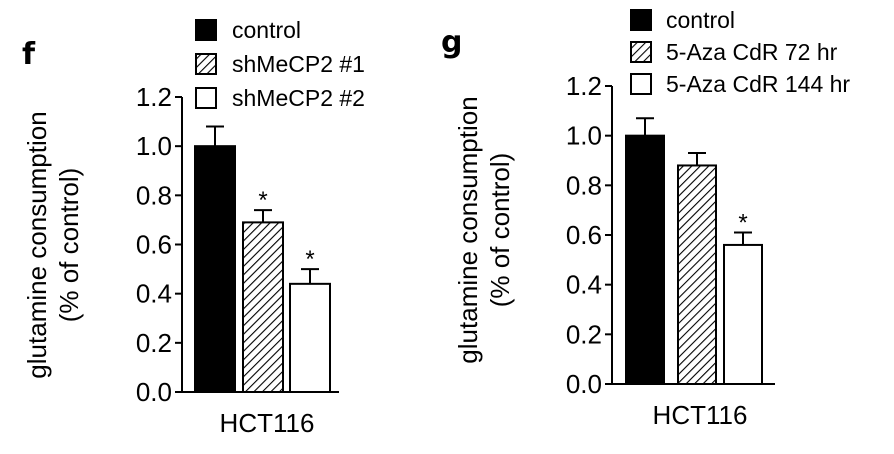 The height and width of the screenshot is (454, 894). What do you see at coordinates (451, 42) in the screenshot?
I see `panel-letter-g: g` at bounding box center [451, 42].